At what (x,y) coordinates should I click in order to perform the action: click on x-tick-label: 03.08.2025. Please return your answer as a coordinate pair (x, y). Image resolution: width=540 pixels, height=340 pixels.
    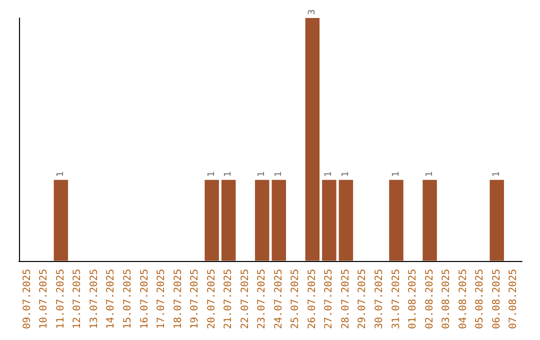
    Looking at the image, I should click on (446, 299).